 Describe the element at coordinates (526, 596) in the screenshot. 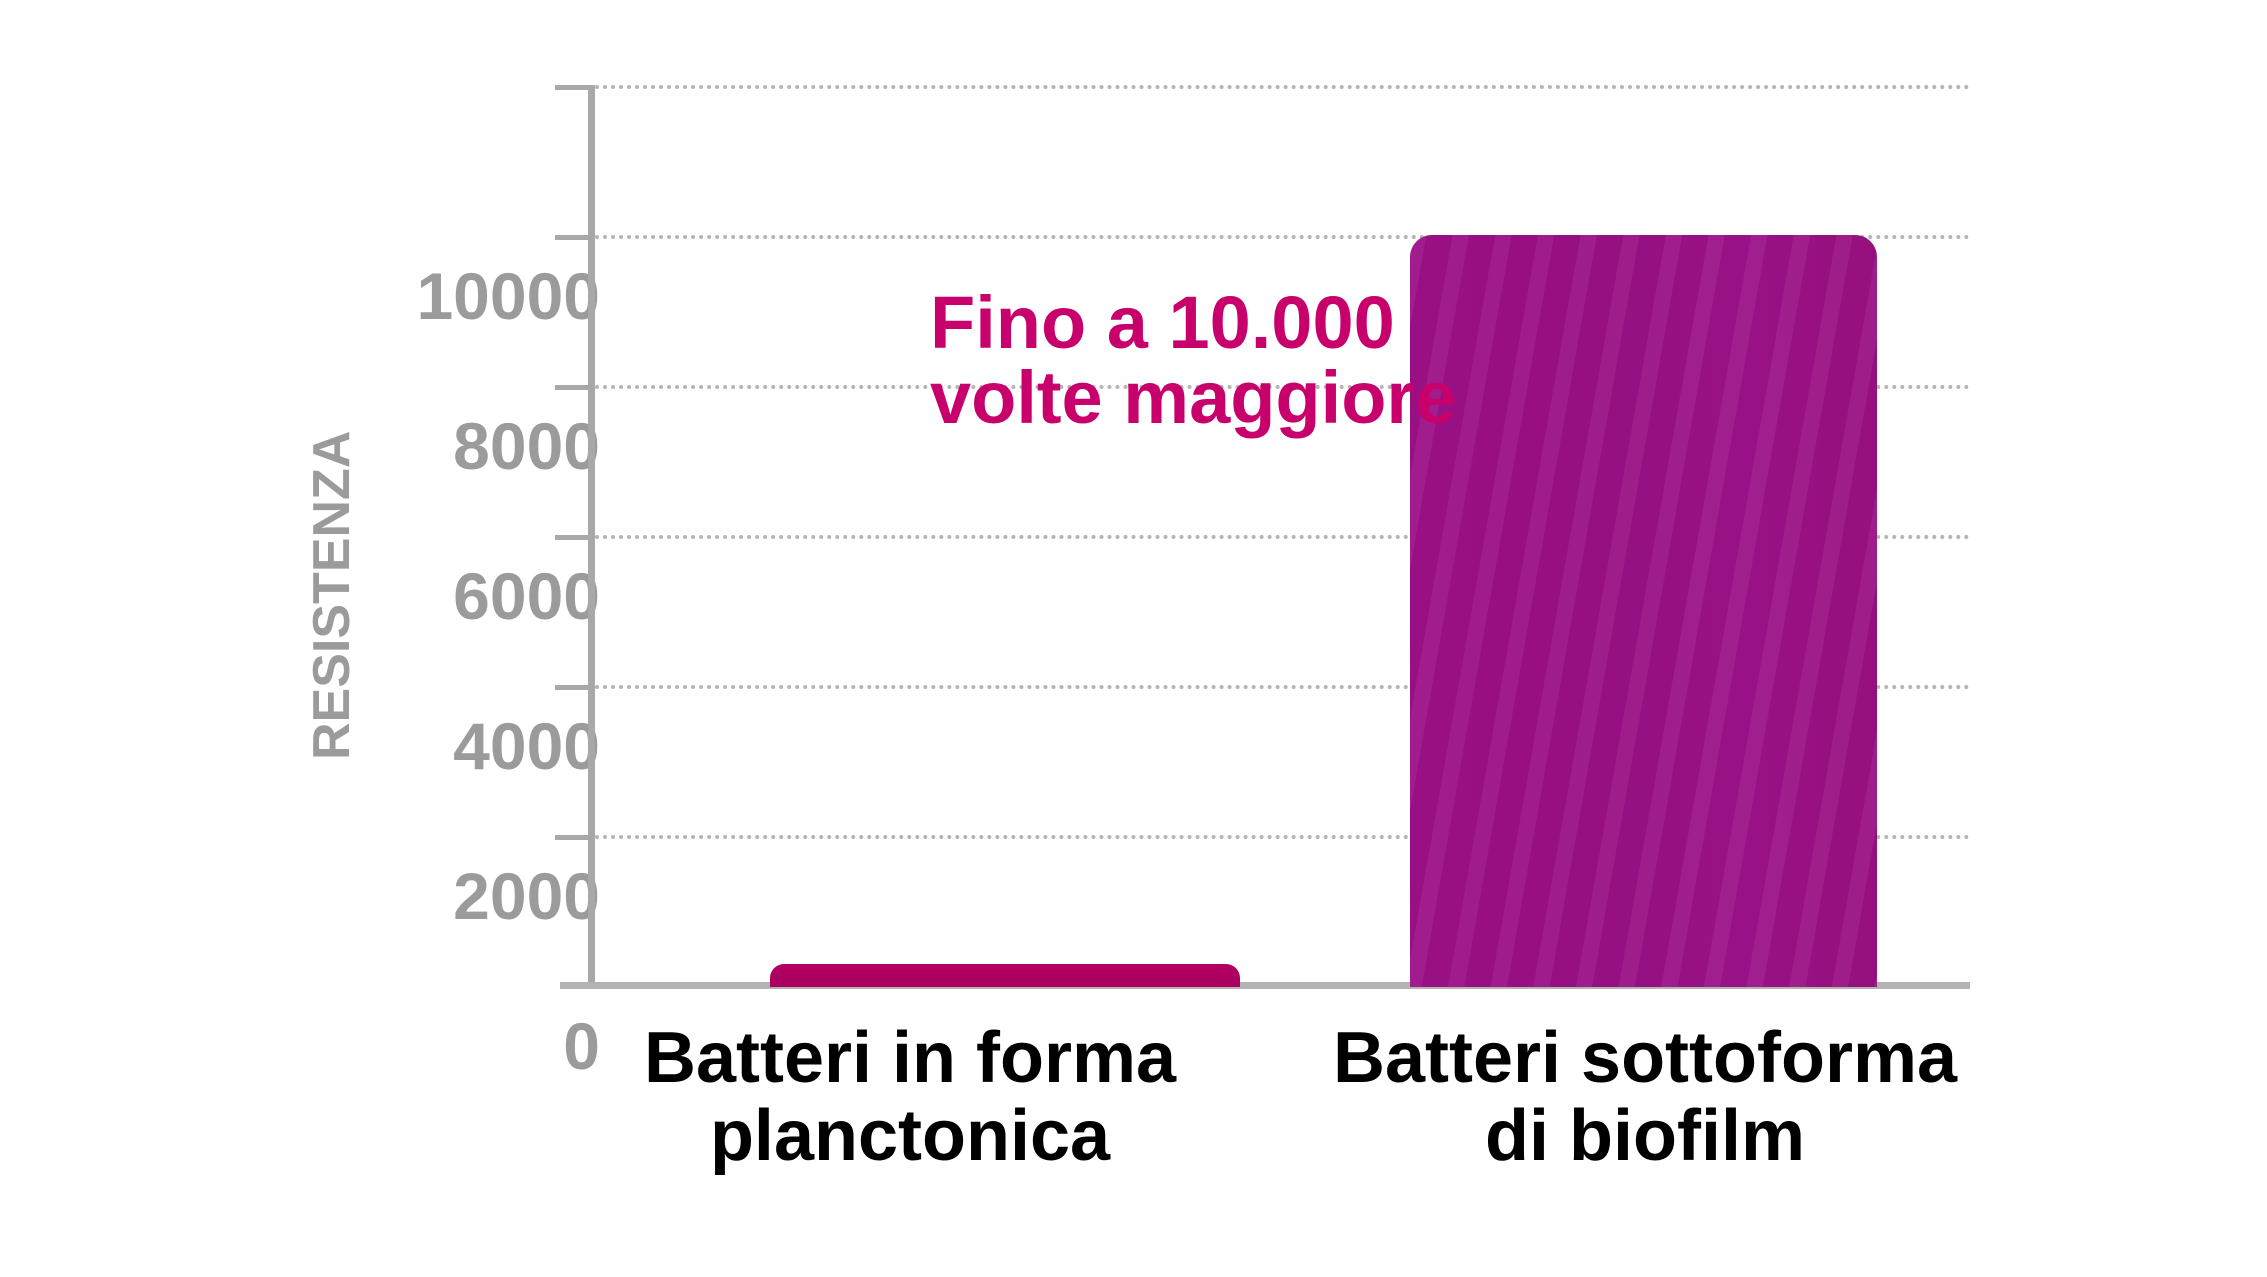

I see `y-tick-label-6000: 6000` at that location.